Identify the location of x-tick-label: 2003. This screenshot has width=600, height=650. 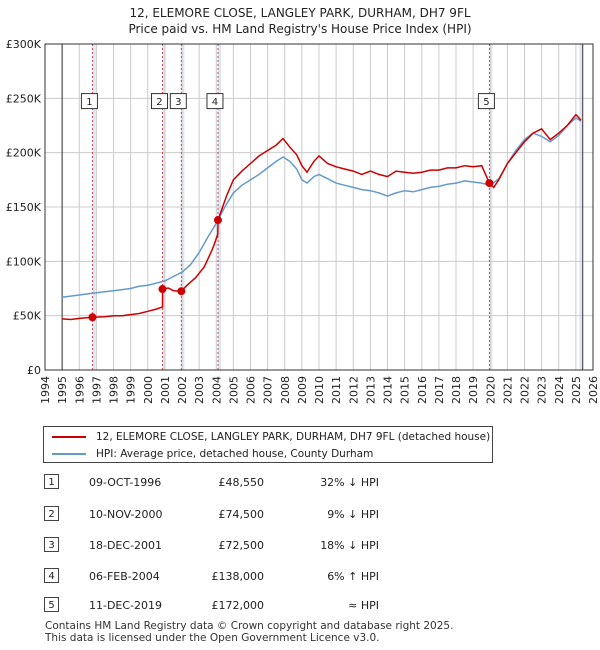
(199, 390).